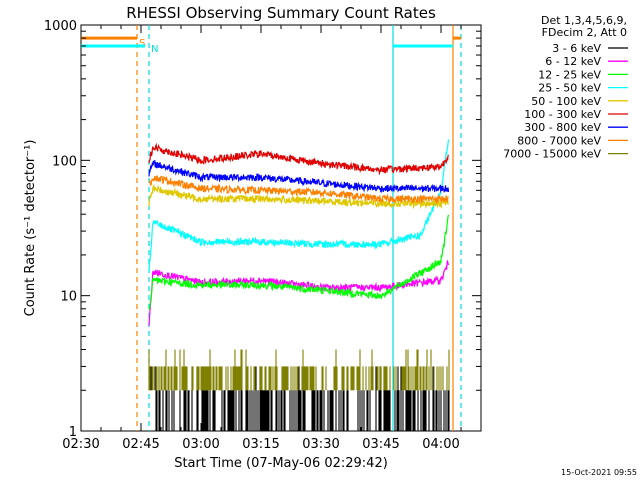  What do you see at coordinates (154, 49) in the screenshot?
I see `marker-label: N` at bounding box center [154, 49].